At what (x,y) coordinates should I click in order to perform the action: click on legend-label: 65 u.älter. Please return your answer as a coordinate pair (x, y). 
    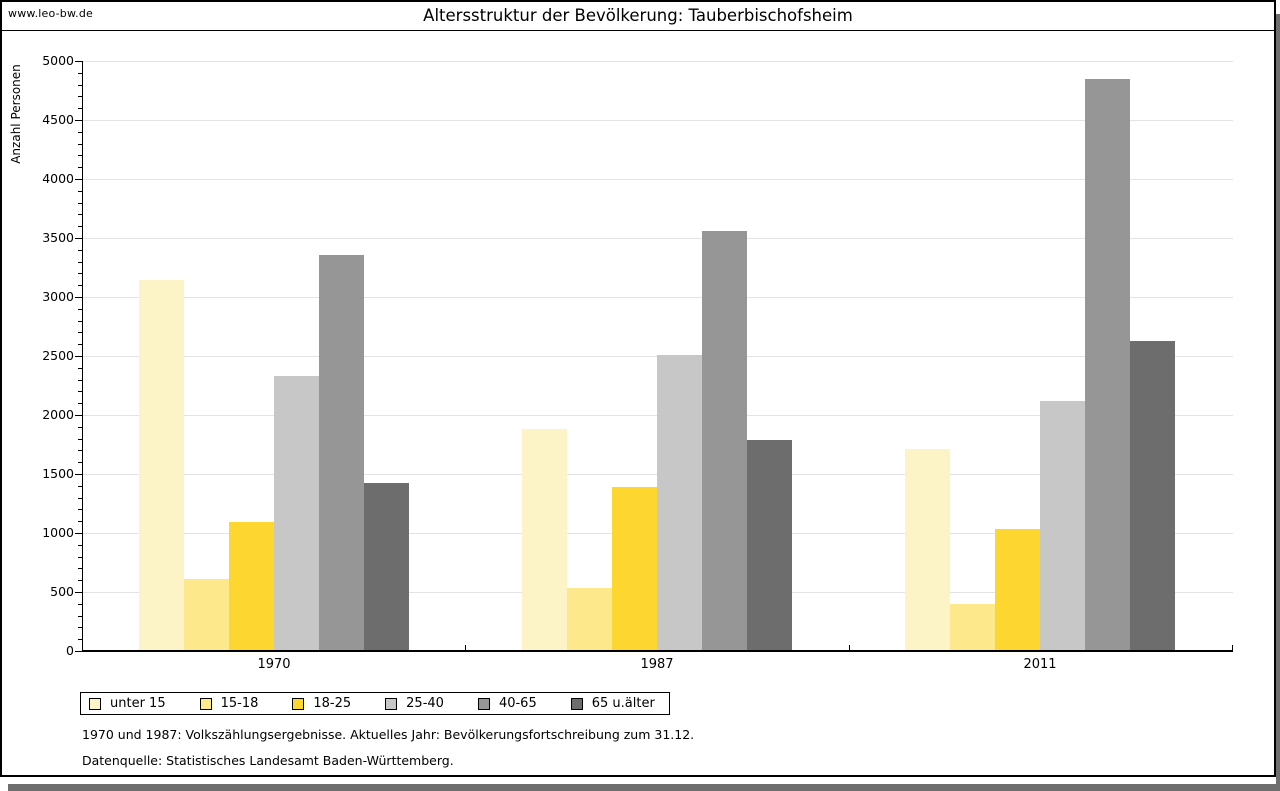
    Looking at the image, I should click on (623, 703).